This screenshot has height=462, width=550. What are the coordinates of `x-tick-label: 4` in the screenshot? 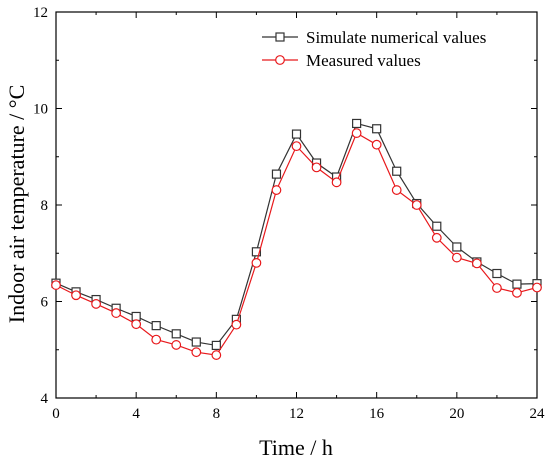 It's located at (136, 414).